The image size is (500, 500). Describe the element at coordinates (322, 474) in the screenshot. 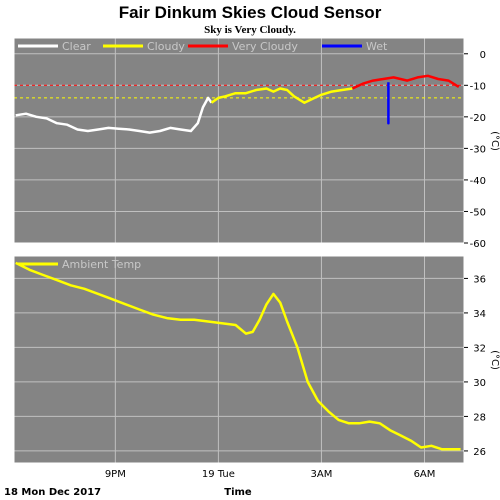

I see `x-tick-label-3am: 3AM` at that location.